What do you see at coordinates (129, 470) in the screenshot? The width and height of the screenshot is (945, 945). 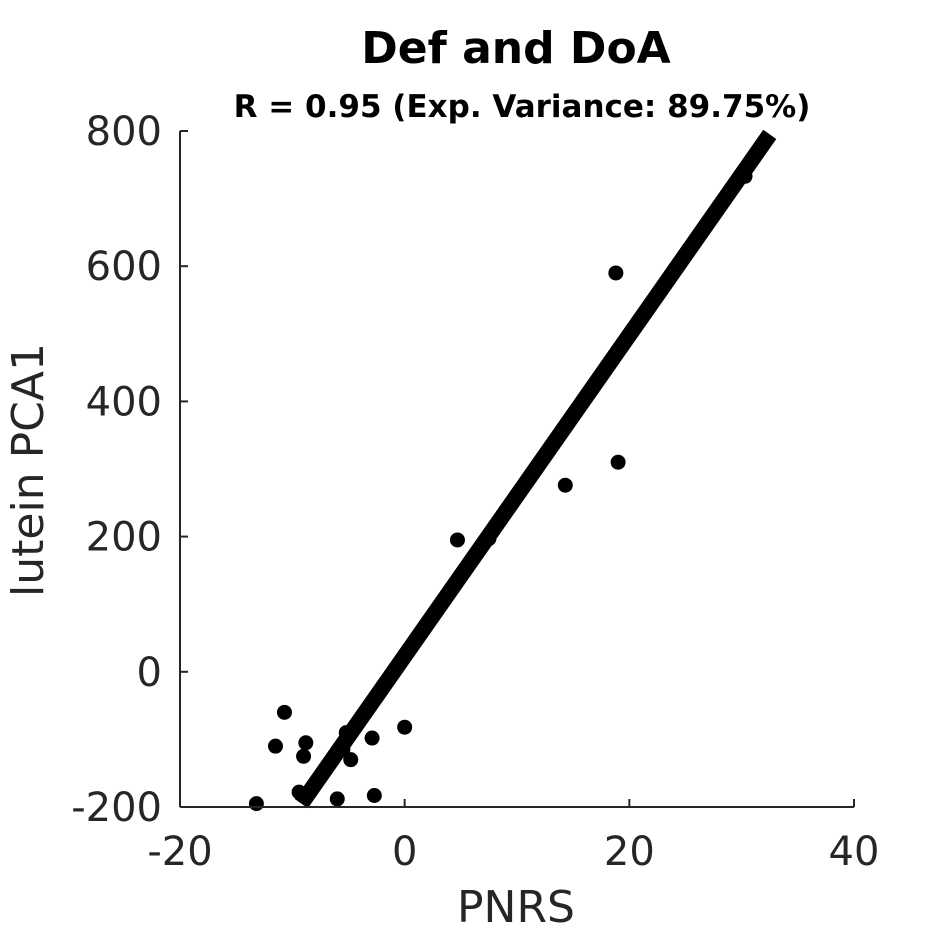 I see `y-axis: -200 0 200 400 600 800` at bounding box center [129, 470].